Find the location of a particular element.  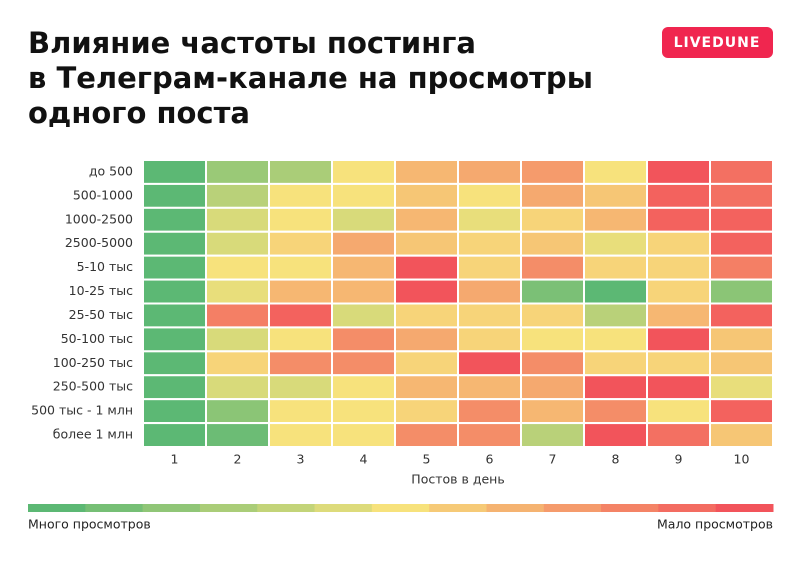

x-axis-label: Постов в день is located at coordinates (457, 479).